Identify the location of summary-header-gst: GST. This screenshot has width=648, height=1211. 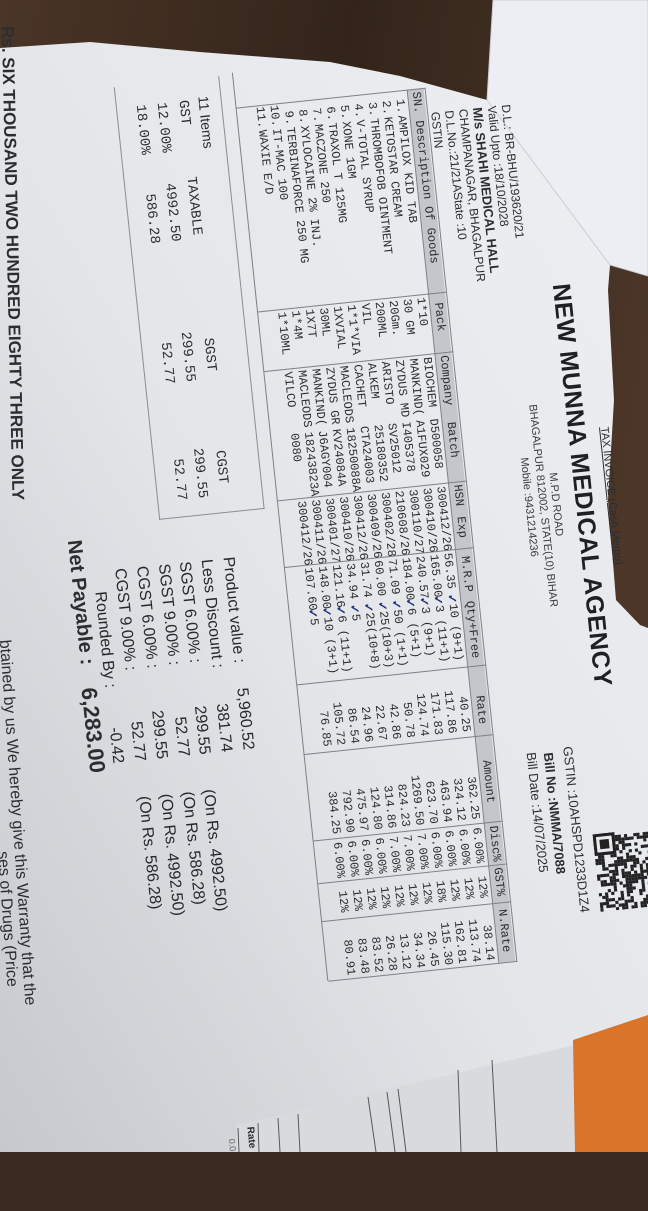
(184, 112).